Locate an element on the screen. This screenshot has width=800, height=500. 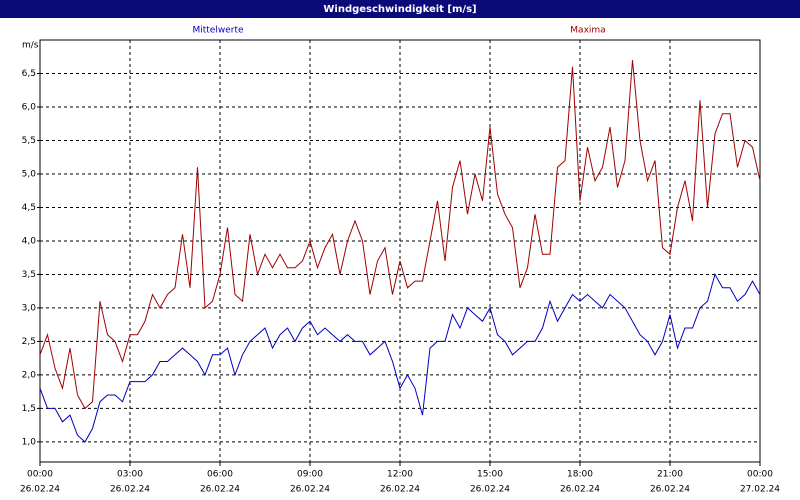
y-tick-label: 6,5 is located at coordinates (29, 74).